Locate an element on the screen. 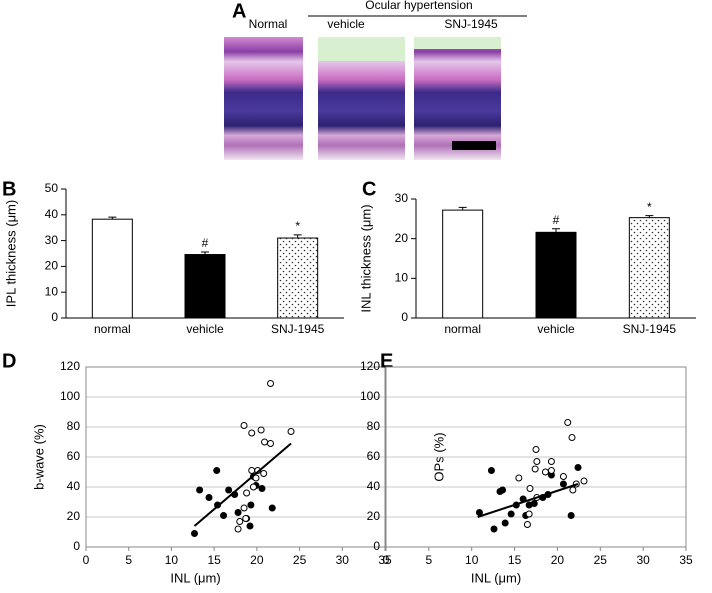 Image resolution: width=712 pixels, height=593 pixels. x-tick-label: 15 is located at coordinates (214, 560).